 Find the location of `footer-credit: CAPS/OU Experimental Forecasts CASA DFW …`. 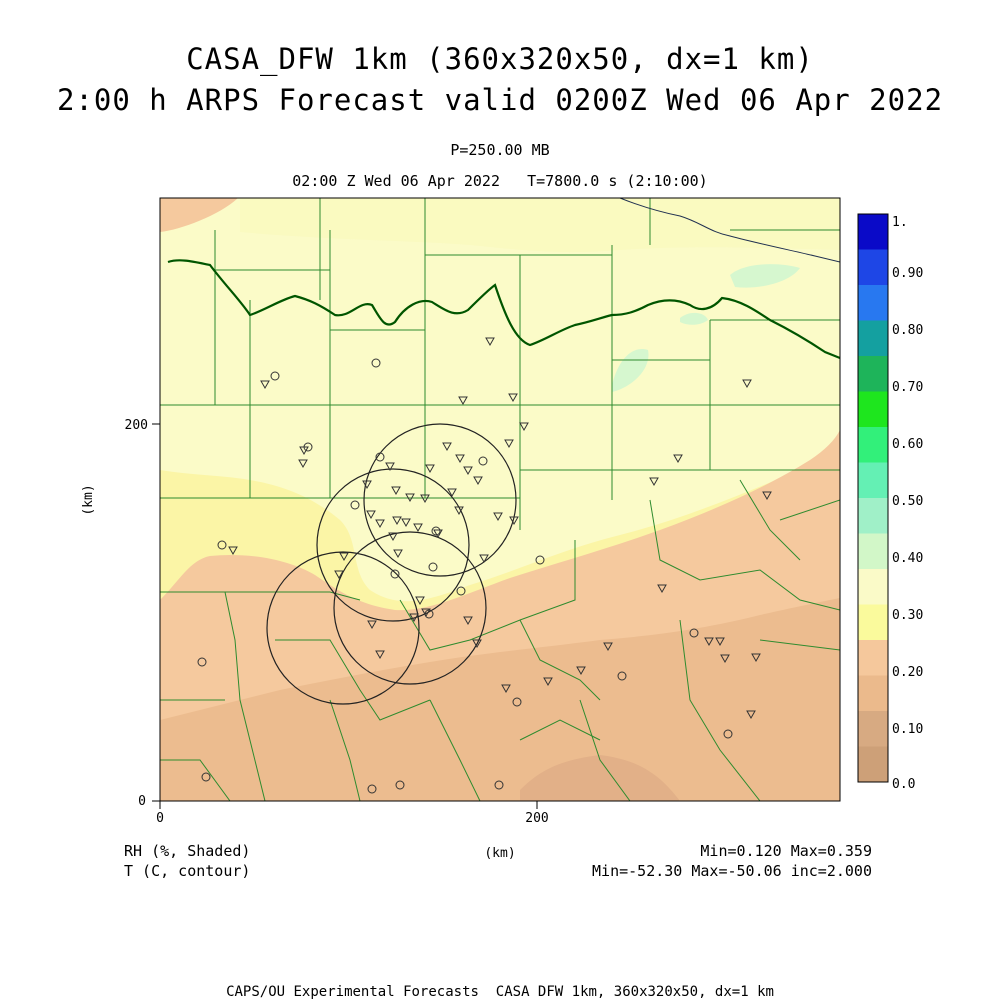

footer-credit: CAPS/OU Experimental Forecasts CASA DFW … is located at coordinates (500, 992).